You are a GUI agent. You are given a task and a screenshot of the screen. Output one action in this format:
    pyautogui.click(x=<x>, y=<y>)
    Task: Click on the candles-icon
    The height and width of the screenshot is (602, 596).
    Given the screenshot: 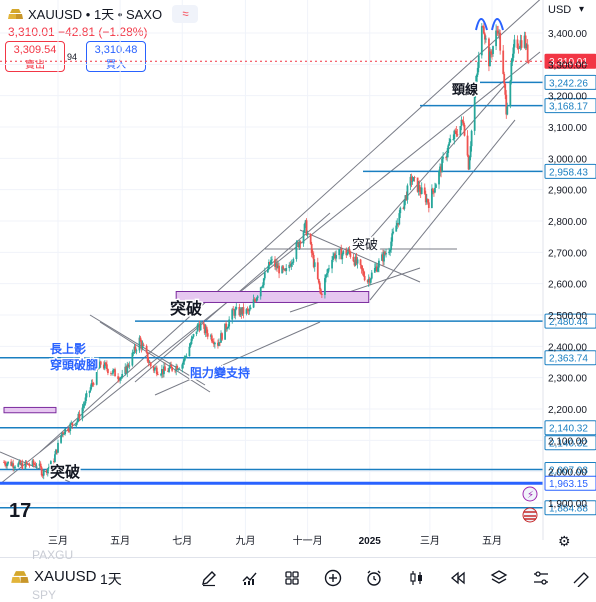 What is the action you would take?
    pyautogui.click(x=417, y=578)
    